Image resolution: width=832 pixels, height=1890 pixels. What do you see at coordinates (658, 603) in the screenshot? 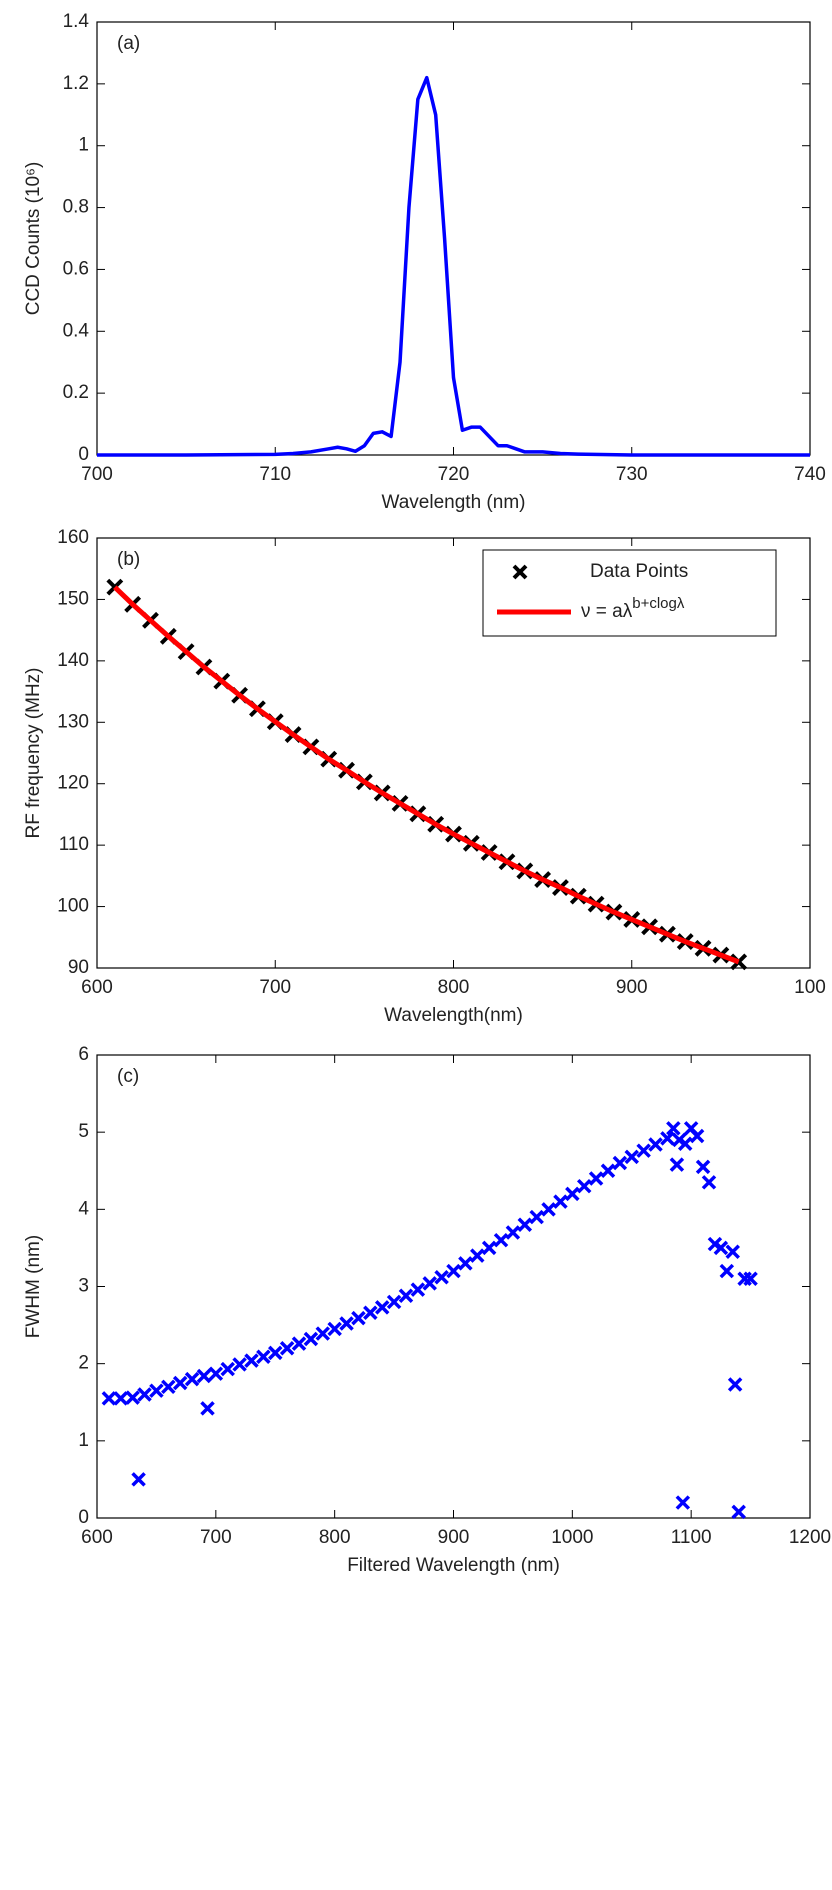
I see `legend-superscript: b+clogλ` at bounding box center [658, 603].